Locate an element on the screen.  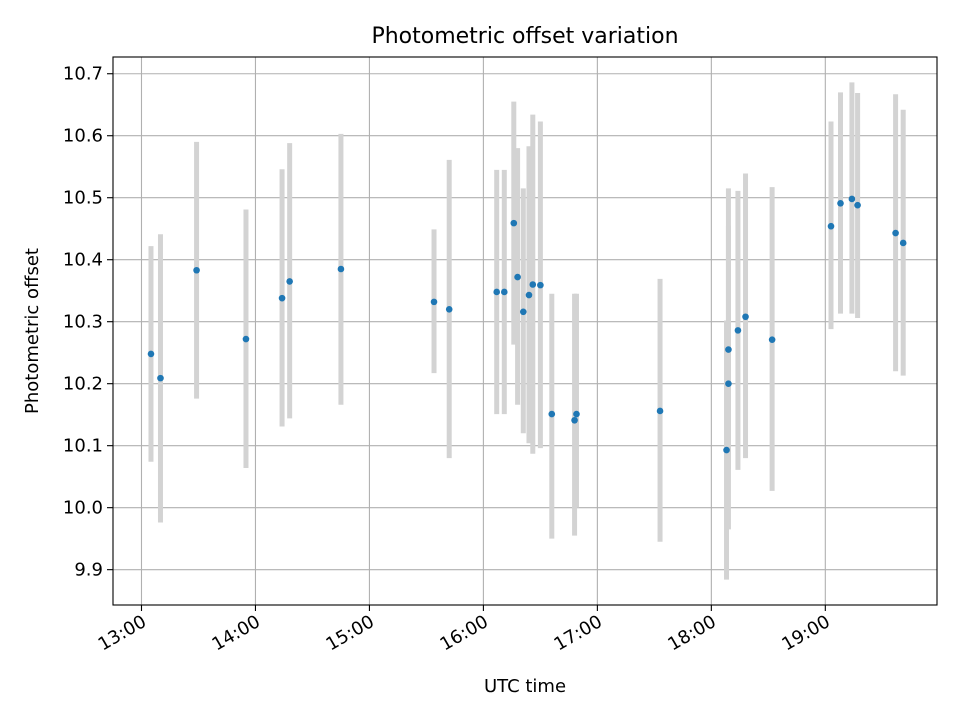
x-tick-label: 15:00 is located at coordinates (350, 633).